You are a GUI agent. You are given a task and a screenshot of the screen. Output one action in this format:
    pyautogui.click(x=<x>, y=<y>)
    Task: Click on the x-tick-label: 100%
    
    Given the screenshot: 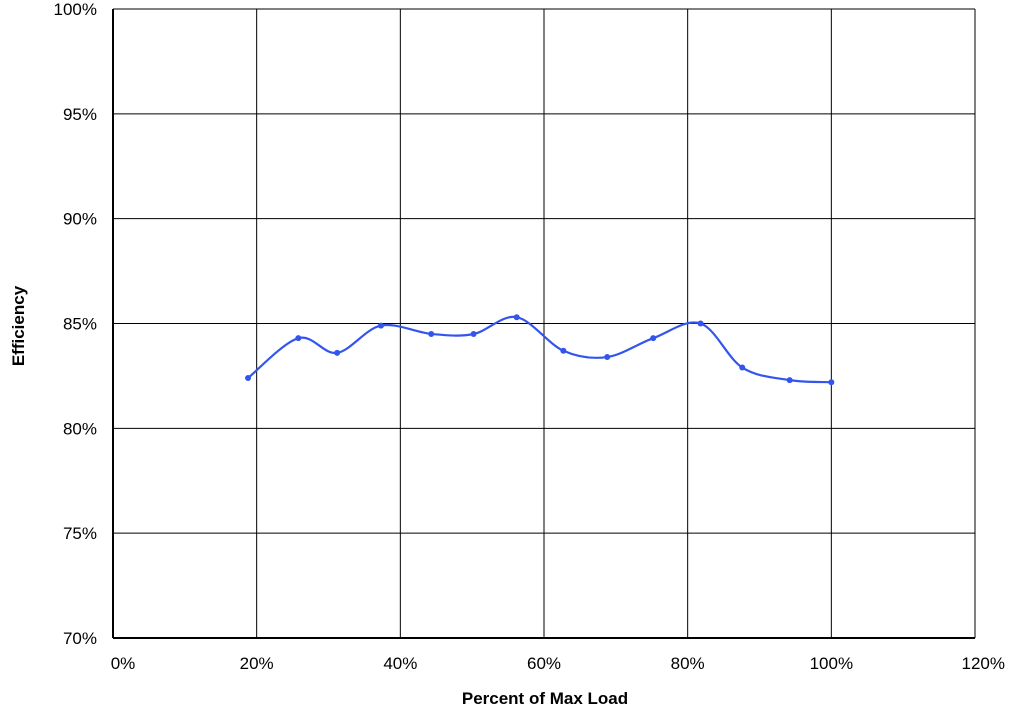 What is the action you would take?
    pyautogui.click(x=831, y=663)
    